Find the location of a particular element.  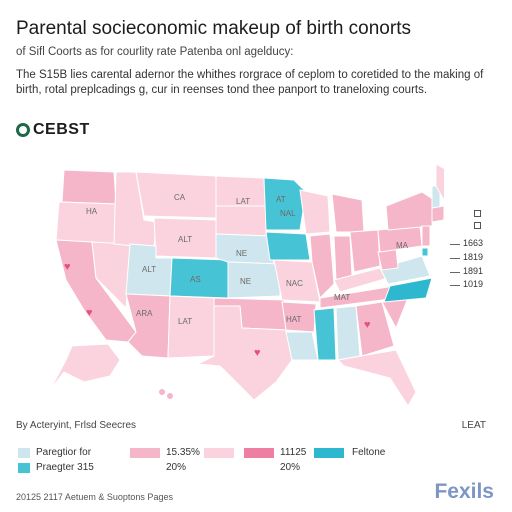

map-zoom-in-button is located at coordinates (477, 213).